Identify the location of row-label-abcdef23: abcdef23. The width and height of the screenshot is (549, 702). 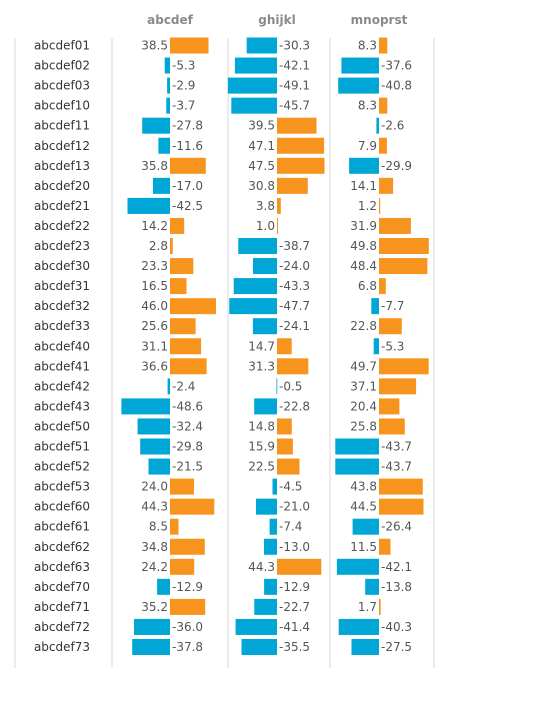
(62, 246).